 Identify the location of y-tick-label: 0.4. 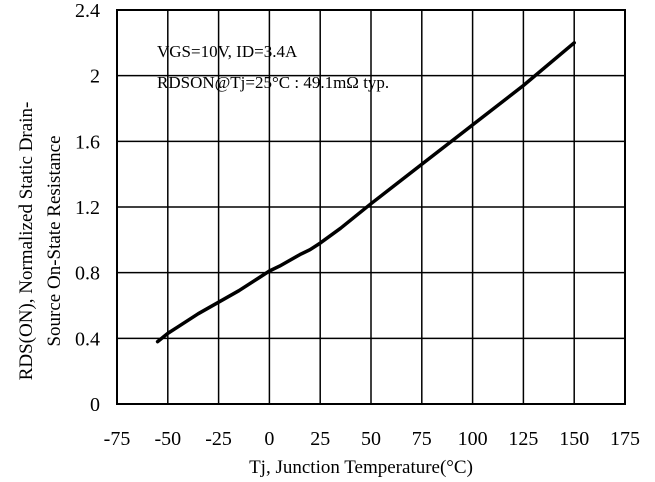
(87, 339).